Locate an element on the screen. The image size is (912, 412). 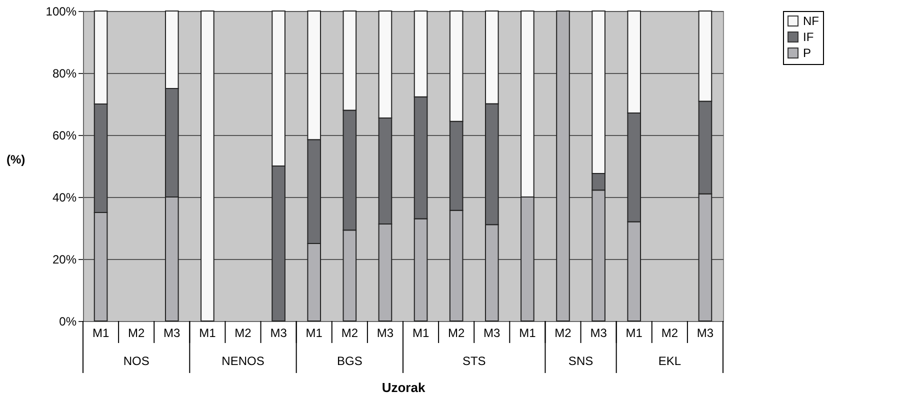
text: SNS is located at coordinates (581, 361).